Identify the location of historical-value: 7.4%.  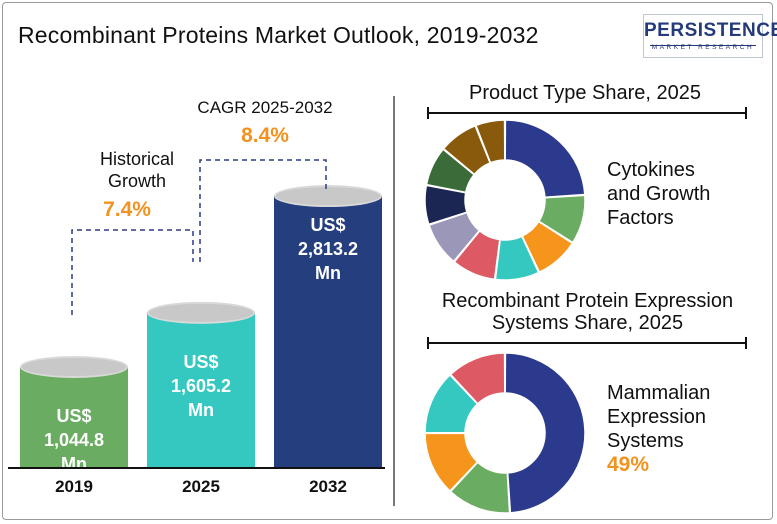
(127, 209).